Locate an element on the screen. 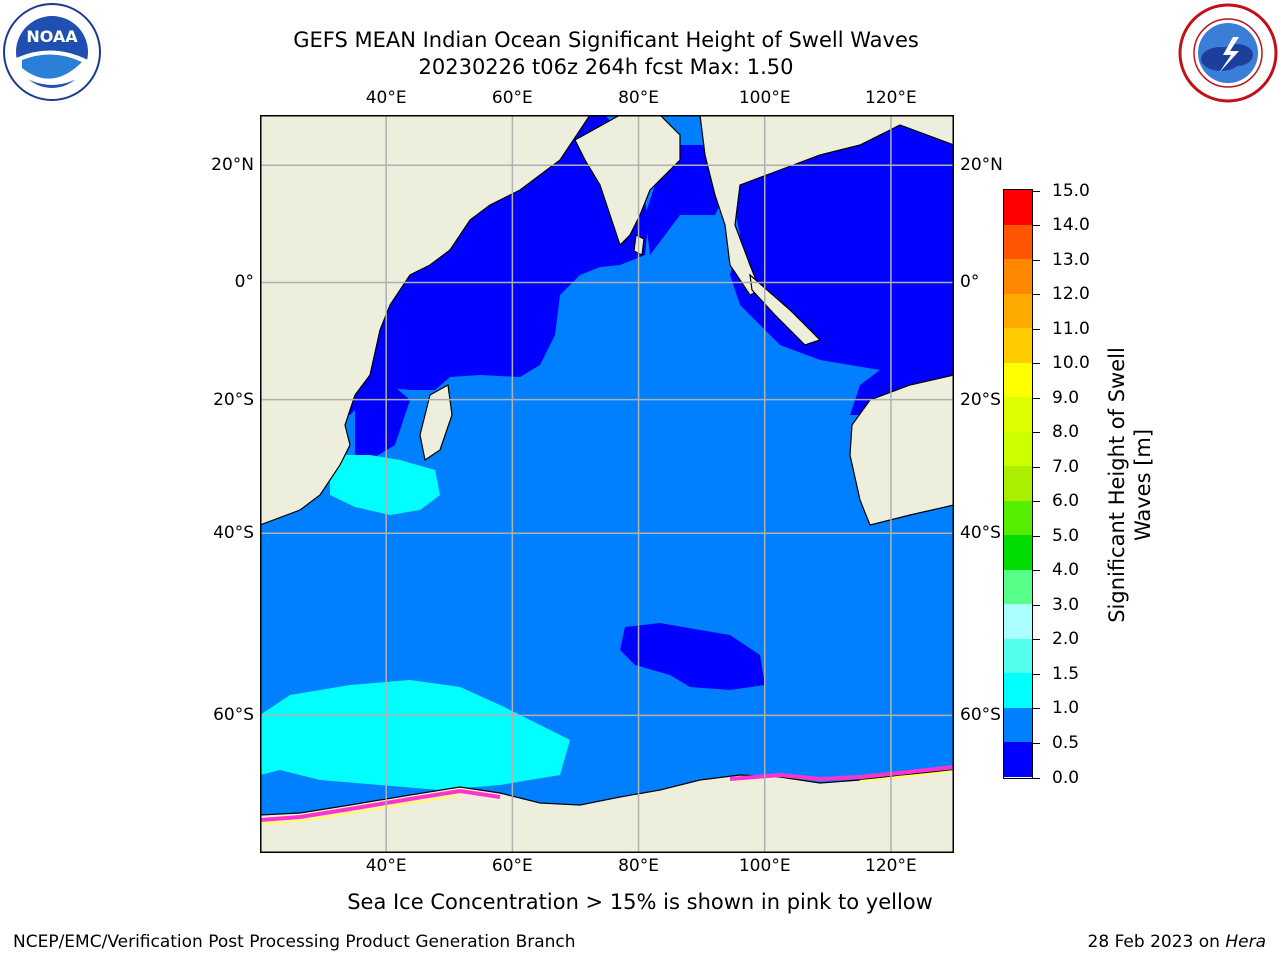 The height and width of the screenshot is (960, 1280). colorbar-tick-label: 0.5 is located at coordinates (1066, 742).